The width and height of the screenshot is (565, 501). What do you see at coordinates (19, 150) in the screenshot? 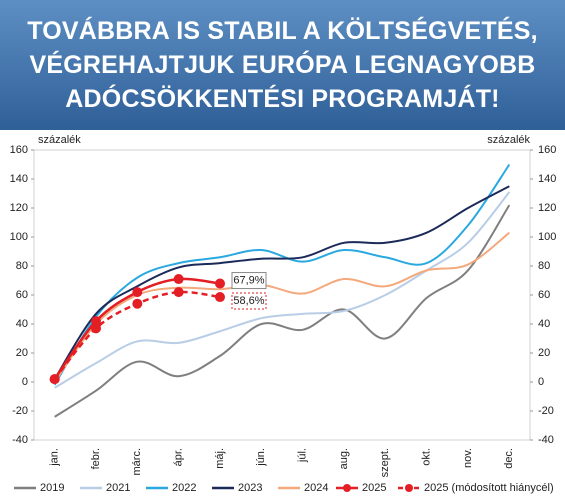
I see `y-tick-label: 160` at bounding box center [19, 150].